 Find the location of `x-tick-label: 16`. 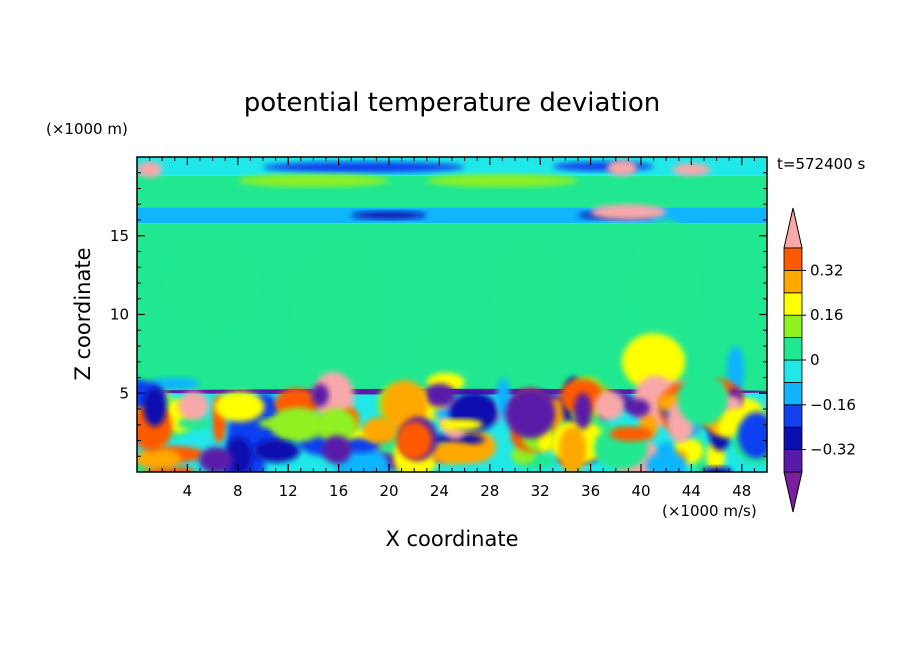

x-tick-label: 16 is located at coordinates (338, 491).